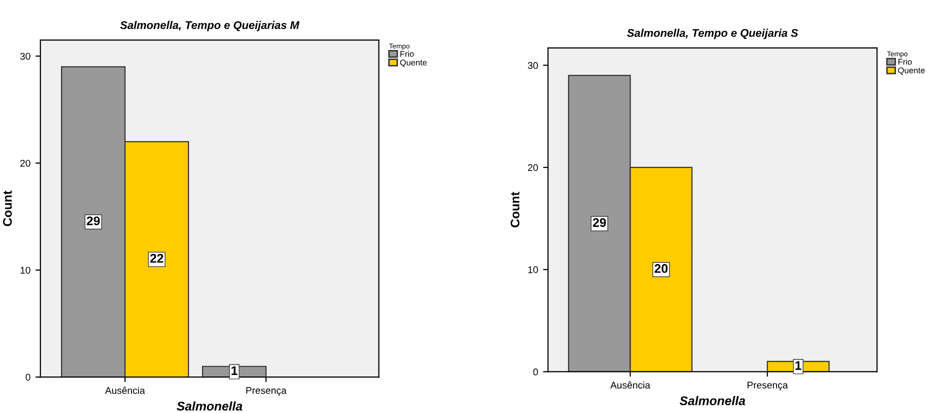 This screenshot has width=940, height=413. Describe the element at coordinates (661, 268) in the screenshot. I see `data-label: 20` at that location.